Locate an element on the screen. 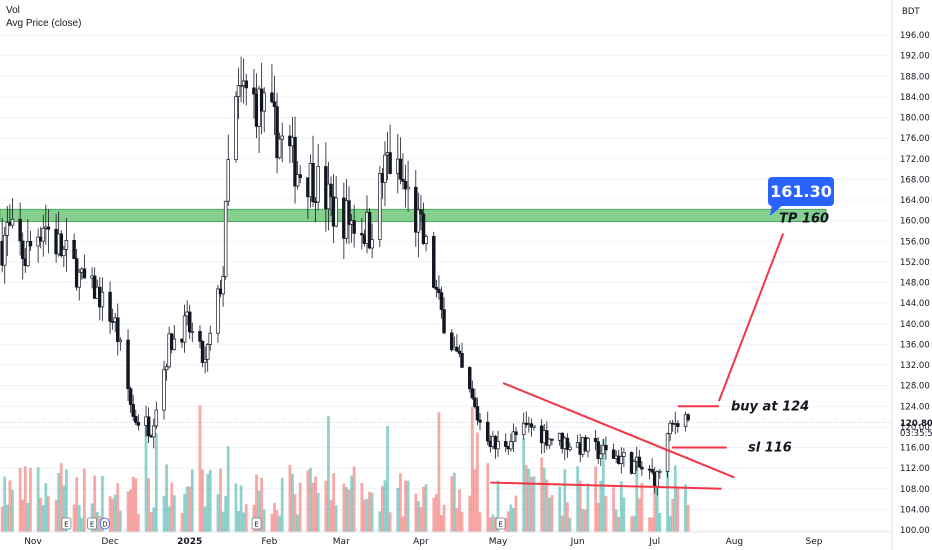  time-tick-label: Jul is located at coordinates (654, 542).